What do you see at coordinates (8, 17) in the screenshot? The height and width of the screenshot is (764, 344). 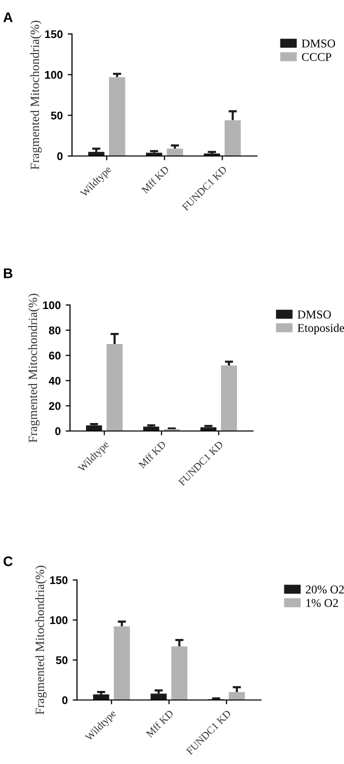 I see `chart-title: A` at bounding box center [8, 17].